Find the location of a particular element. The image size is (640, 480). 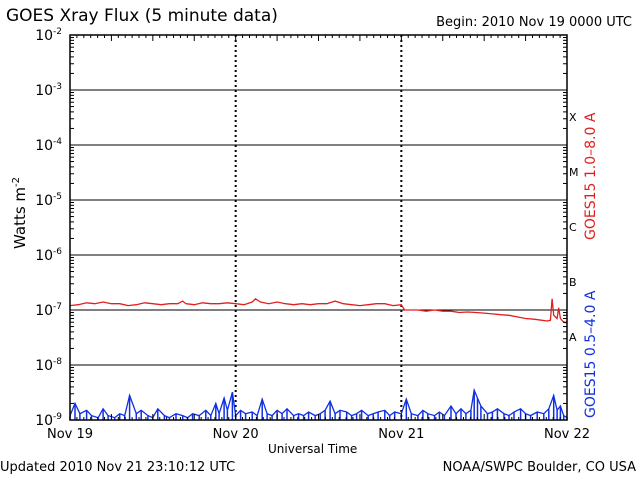

flare-class-label-0: X is located at coordinates (573, 117).